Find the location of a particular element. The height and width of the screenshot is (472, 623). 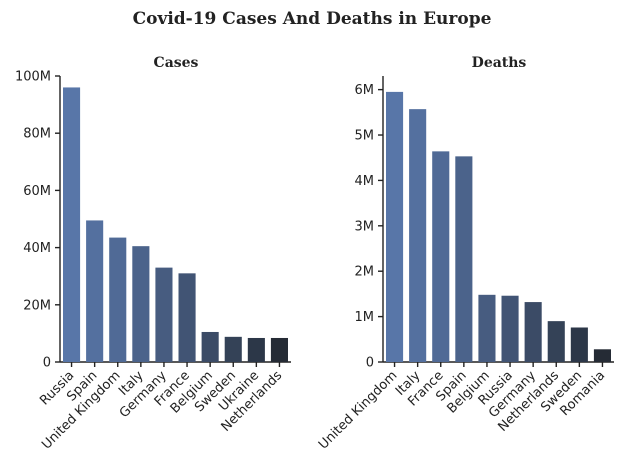

deaths-bar-romania is located at coordinates (602, 355).